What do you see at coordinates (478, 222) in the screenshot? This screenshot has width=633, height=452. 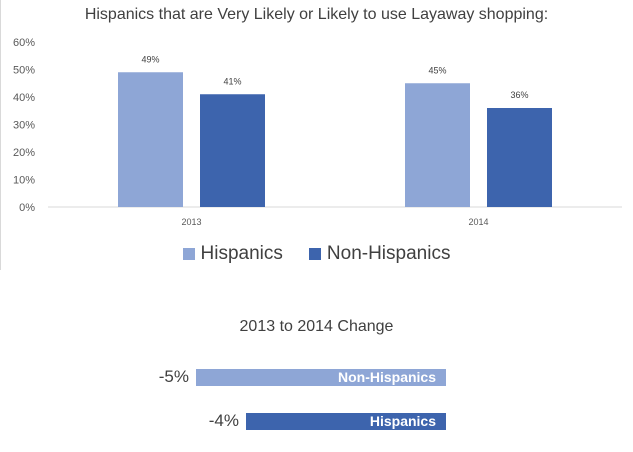 I see `x-tick-label: 2014` at bounding box center [478, 222].